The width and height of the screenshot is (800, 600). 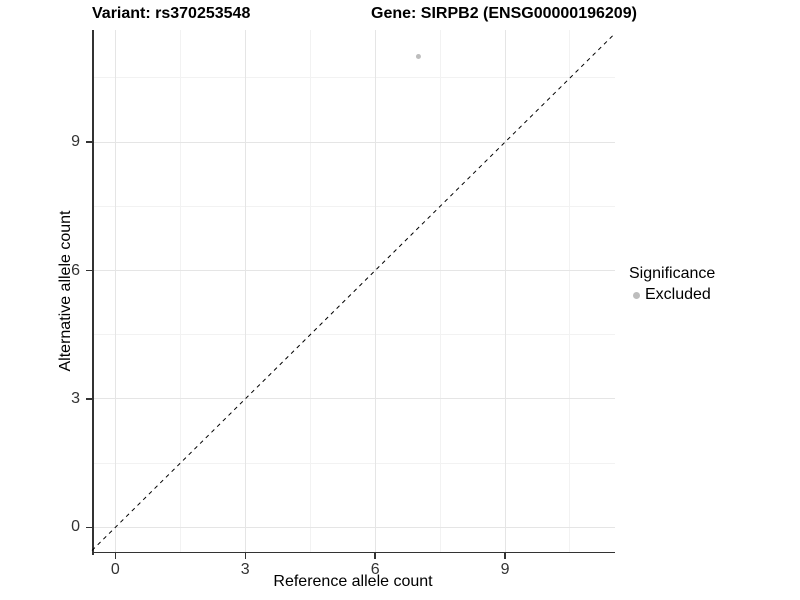 I want to click on x-axis-line, so click(x=353, y=552).